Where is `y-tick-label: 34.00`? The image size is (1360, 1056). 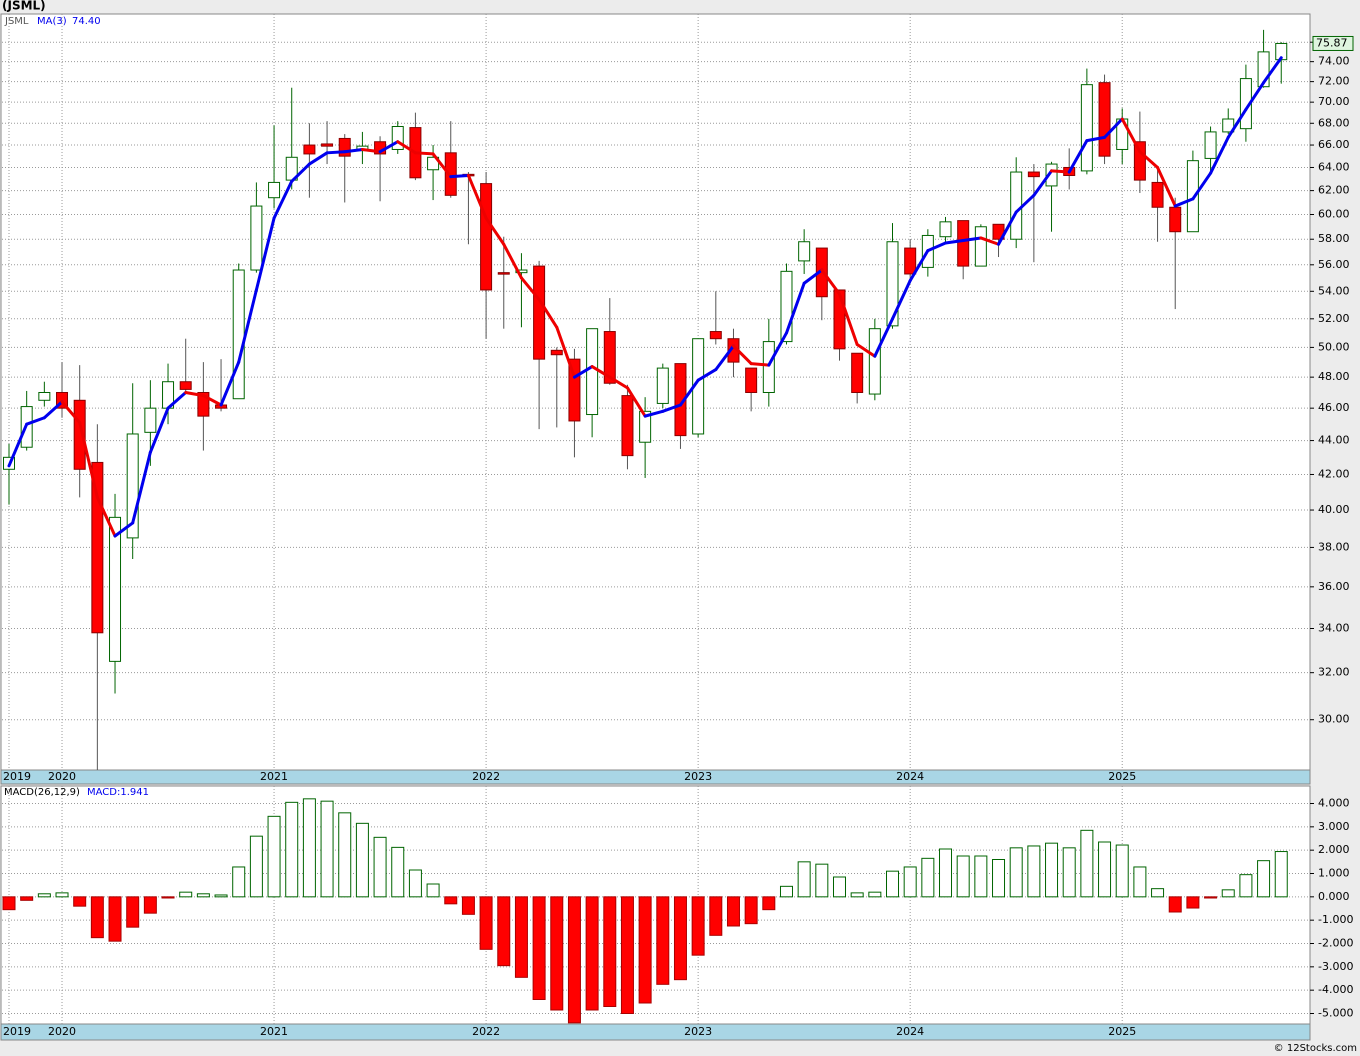
y-tick-label: 34.00 is located at coordinates (1334, 627).